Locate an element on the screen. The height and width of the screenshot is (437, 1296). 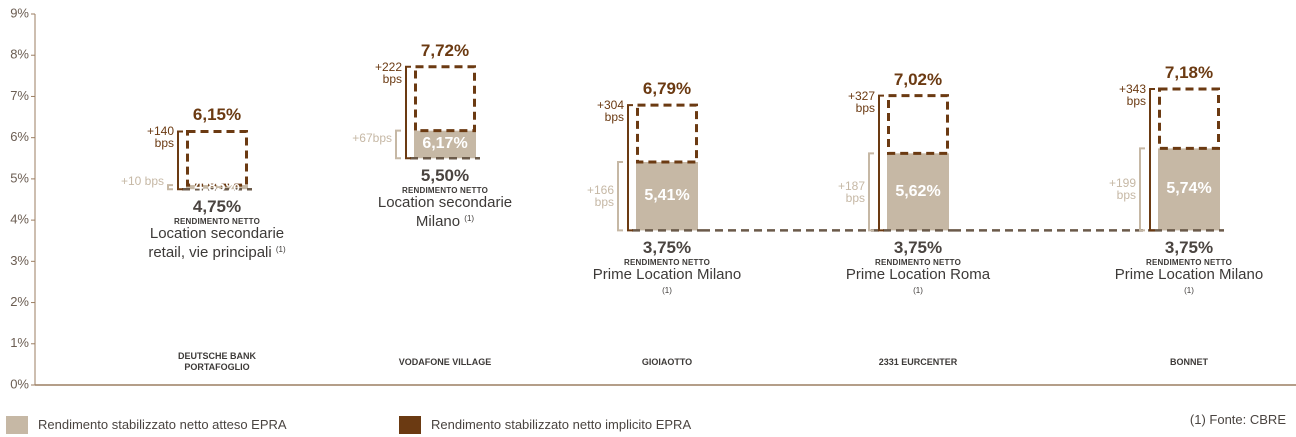
y-tick-label: 0% is located at coordinates (19, 383).